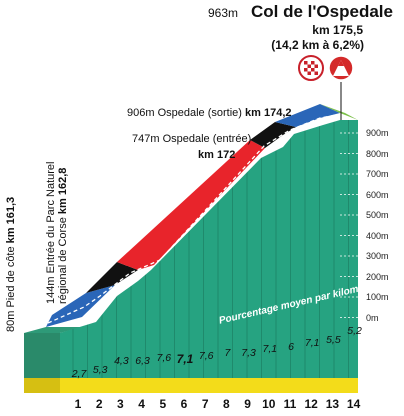 The width and height of the screenshot is (404, 416). What do you see at coordinates (273, 135) in the screenshot?
I see `road-black-upper` at bounding box center [273, 135].